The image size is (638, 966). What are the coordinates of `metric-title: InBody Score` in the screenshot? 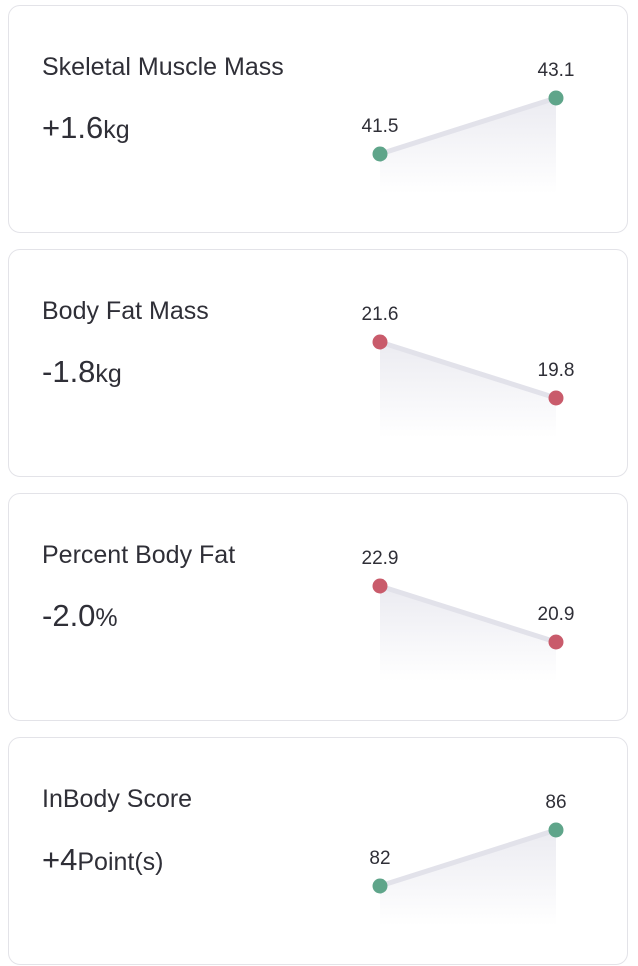 It's located at (117, 799).